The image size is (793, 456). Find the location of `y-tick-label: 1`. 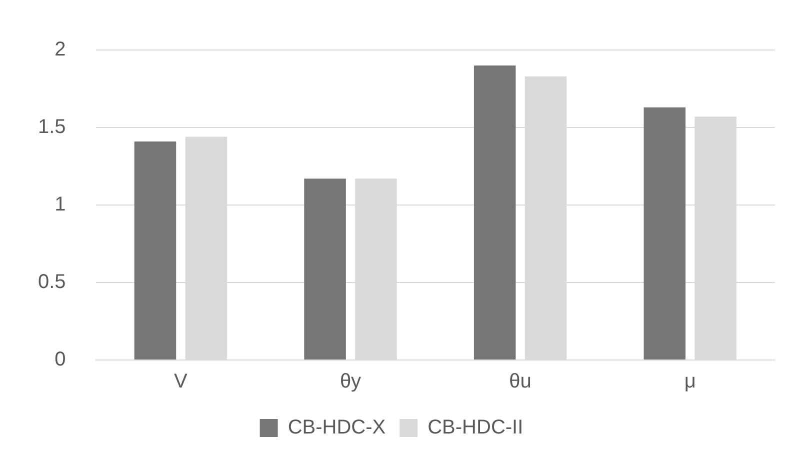

y-tick-label: 1 is located at coordinates (60, 205).